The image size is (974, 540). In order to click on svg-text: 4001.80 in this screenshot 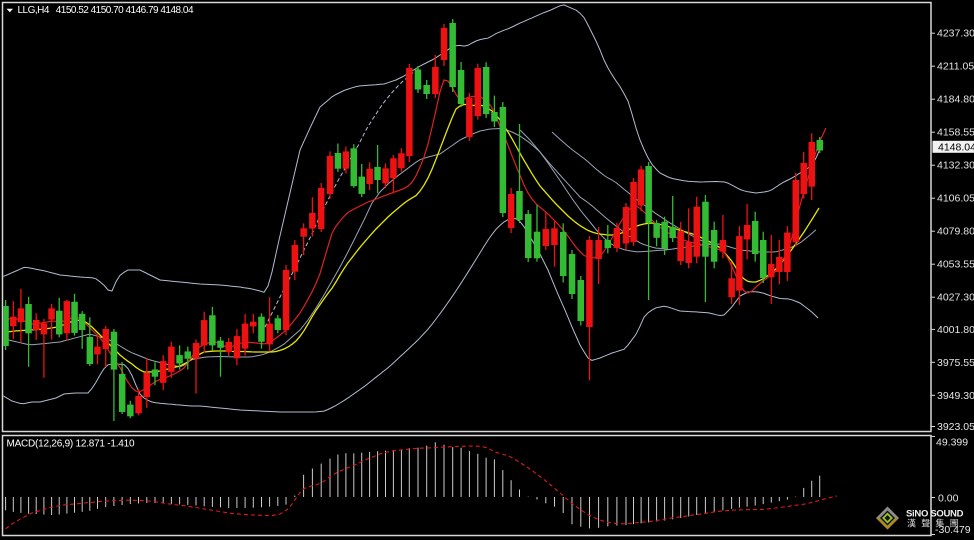, I will do `click(955, 330)`.